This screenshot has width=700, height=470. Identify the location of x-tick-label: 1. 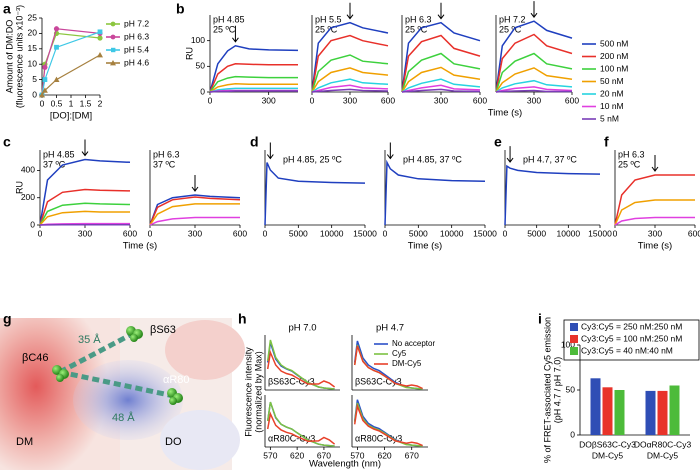
(71, 103).